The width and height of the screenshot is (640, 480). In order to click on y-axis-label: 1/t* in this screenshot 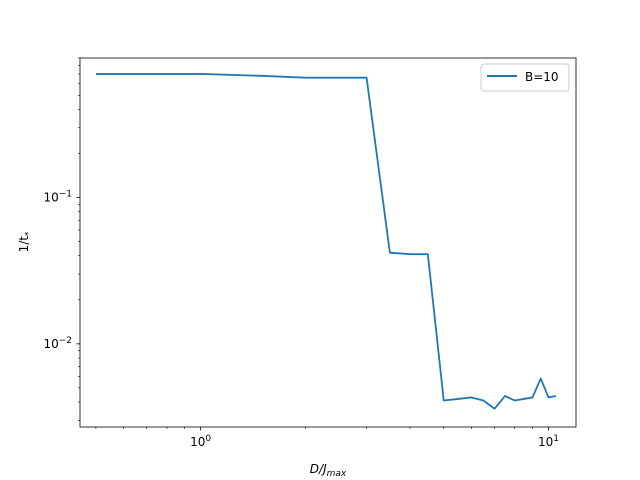, I will do `click(25, 241)`.